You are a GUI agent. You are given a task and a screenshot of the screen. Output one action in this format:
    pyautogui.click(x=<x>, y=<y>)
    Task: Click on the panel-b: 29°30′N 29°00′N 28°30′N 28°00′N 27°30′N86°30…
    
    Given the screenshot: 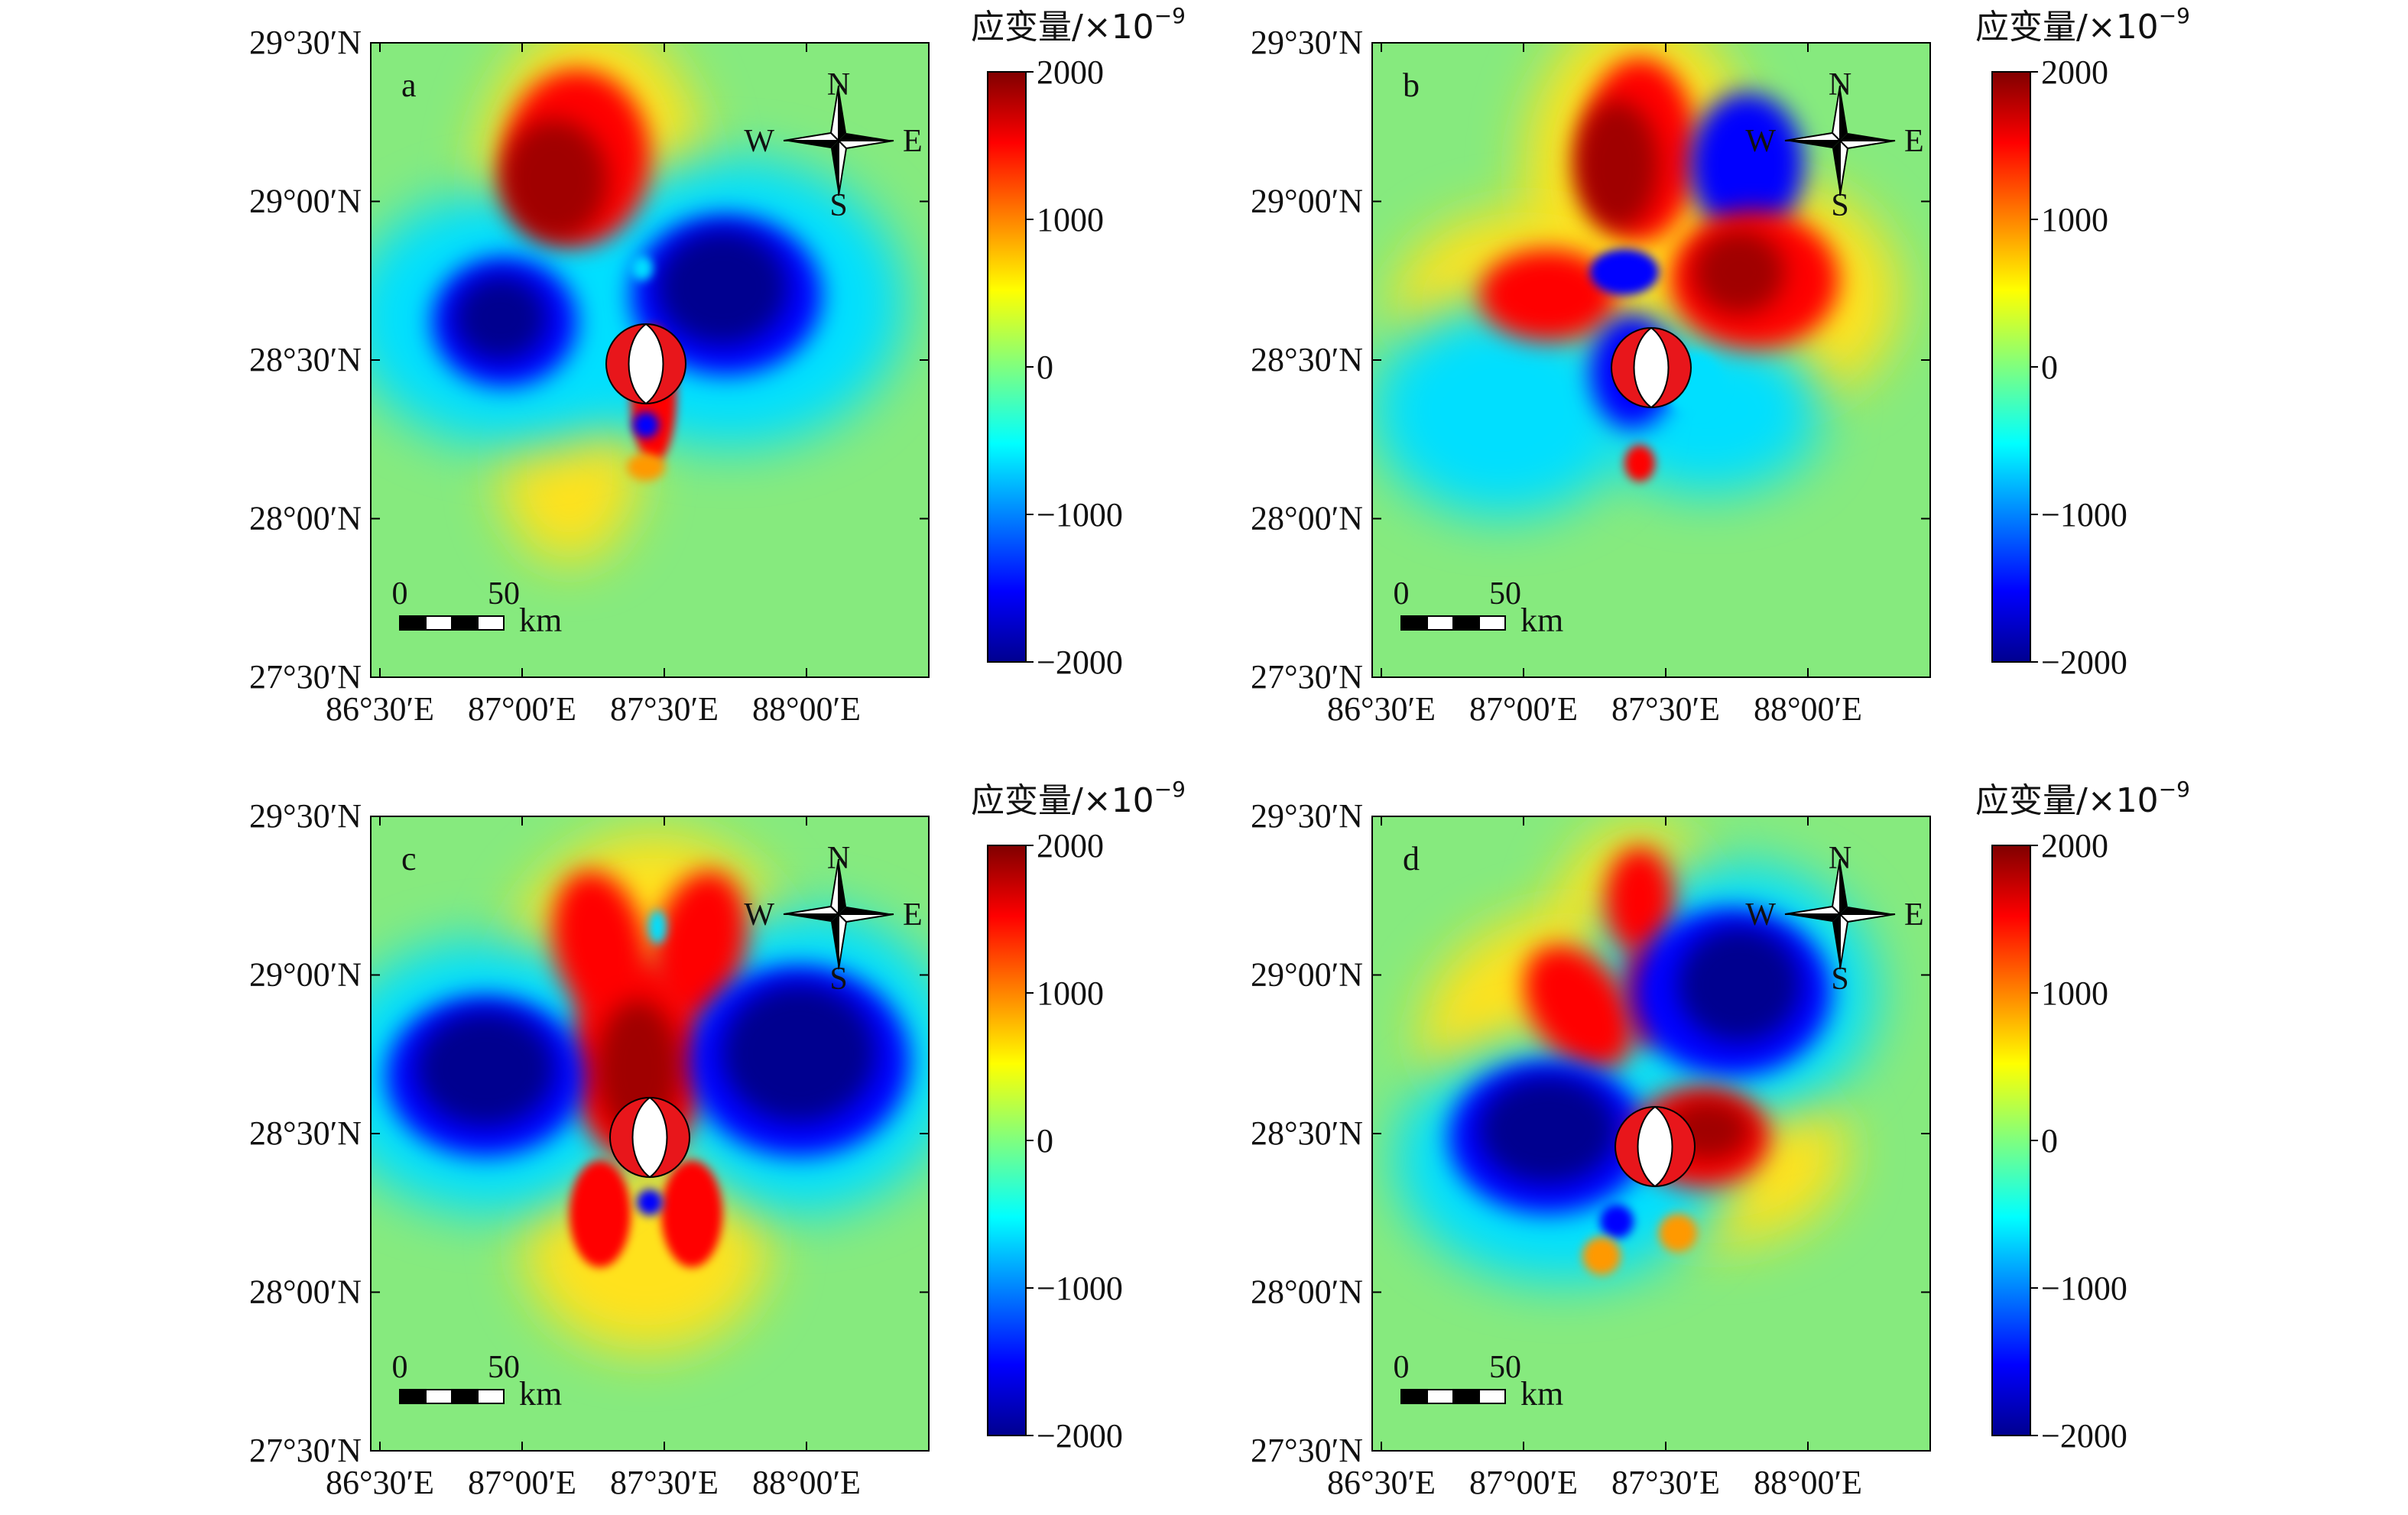 What is the action you would take?
    pyautogui.click(x=1591, y=376)
    